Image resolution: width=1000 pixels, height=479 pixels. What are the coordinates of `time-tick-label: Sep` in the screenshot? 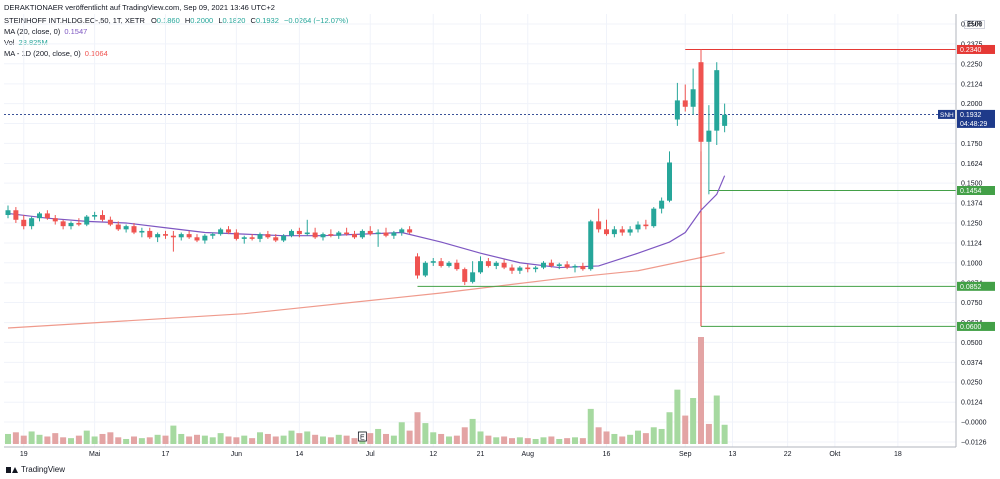 It's located at (685, 454).